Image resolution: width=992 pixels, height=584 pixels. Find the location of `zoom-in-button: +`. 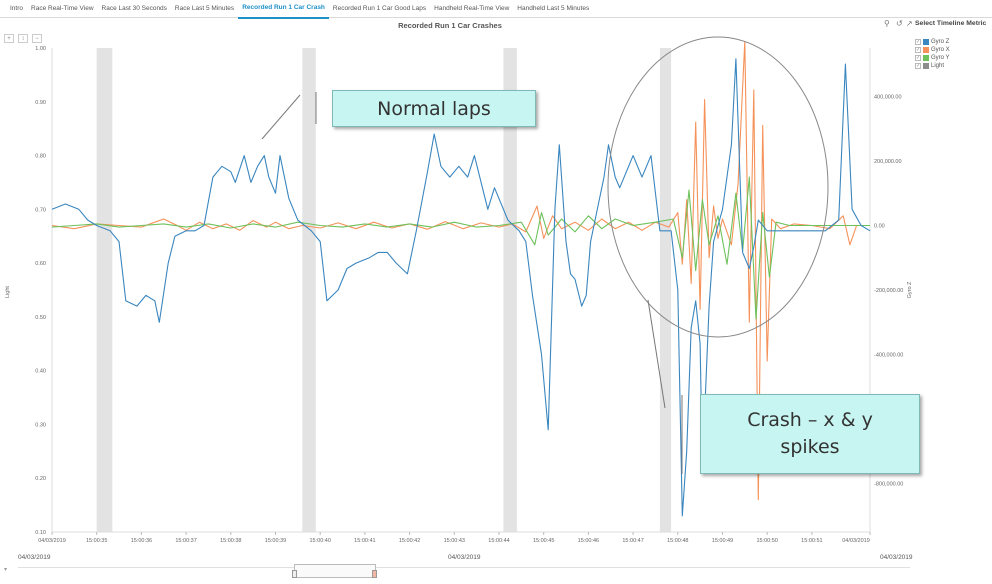

zoom-in-button: + is located at coordinates (9, 38).